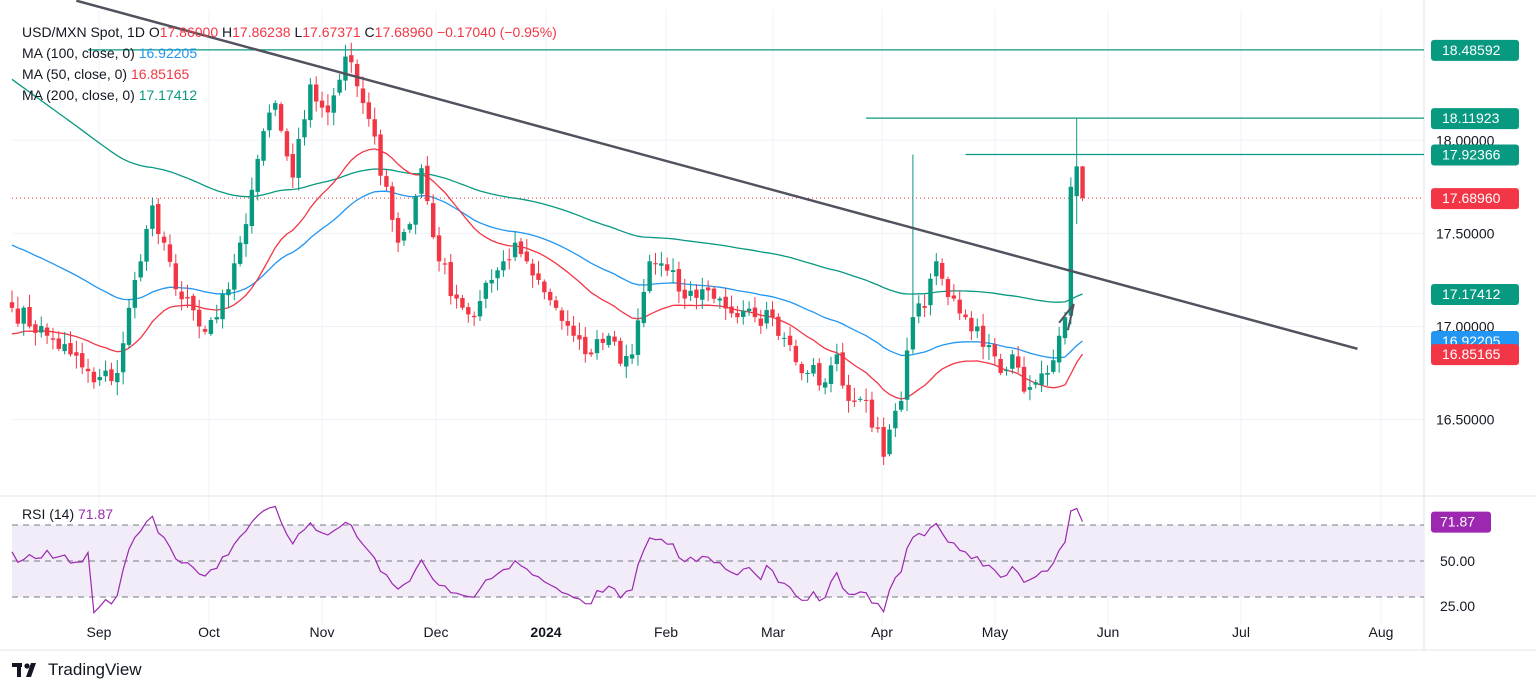 Image resolution: width=1536 pixels, height=693 pixels. What do you see at coordinates (168, 95) in the screenshot?
I see `ma200-value: 17.17412` at bounding box center [168, 95].